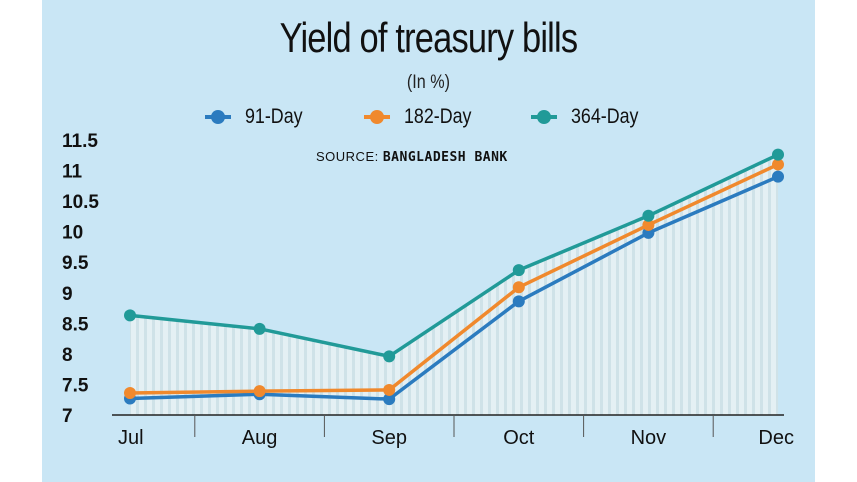  Describe the element at coordinates (260, 438) in the screenshot. I see `x-tick-label: Aug` at that location.